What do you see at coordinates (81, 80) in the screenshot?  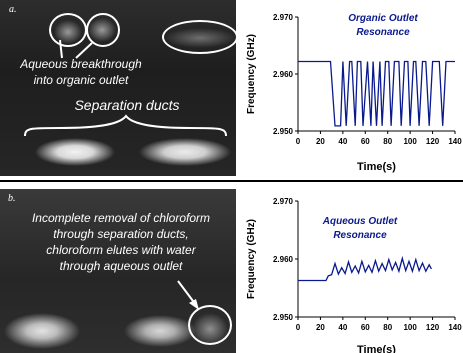 I see `annotation-line: into organic outlet` at bounding box center [81, 80].